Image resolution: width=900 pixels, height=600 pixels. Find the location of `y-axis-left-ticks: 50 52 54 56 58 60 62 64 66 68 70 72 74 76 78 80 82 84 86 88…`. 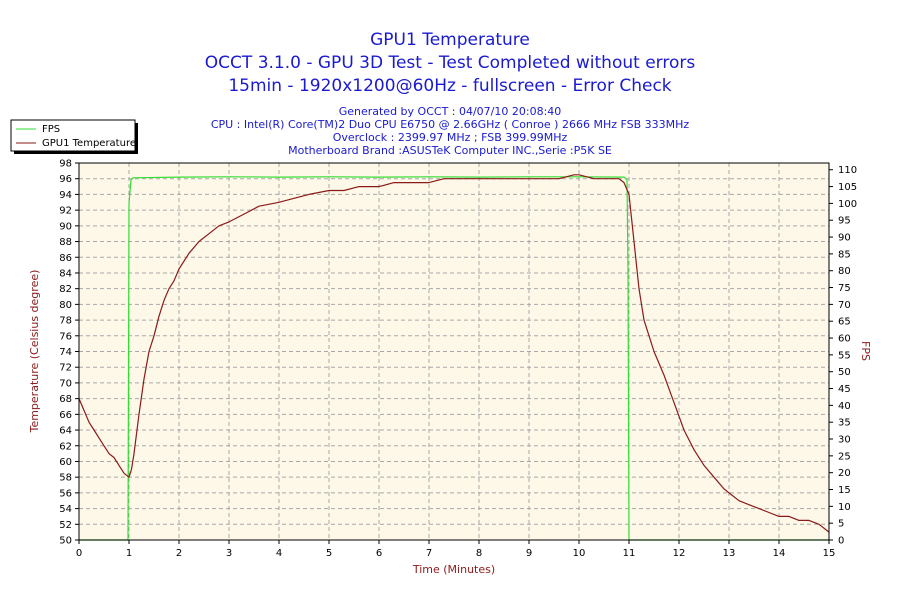

y-axis-left-ticks: 50 52 54 56 58 60 62 64 66 68 70 72 74 76 78 80 82 84 86 88… is located at coordinates (69, 353).